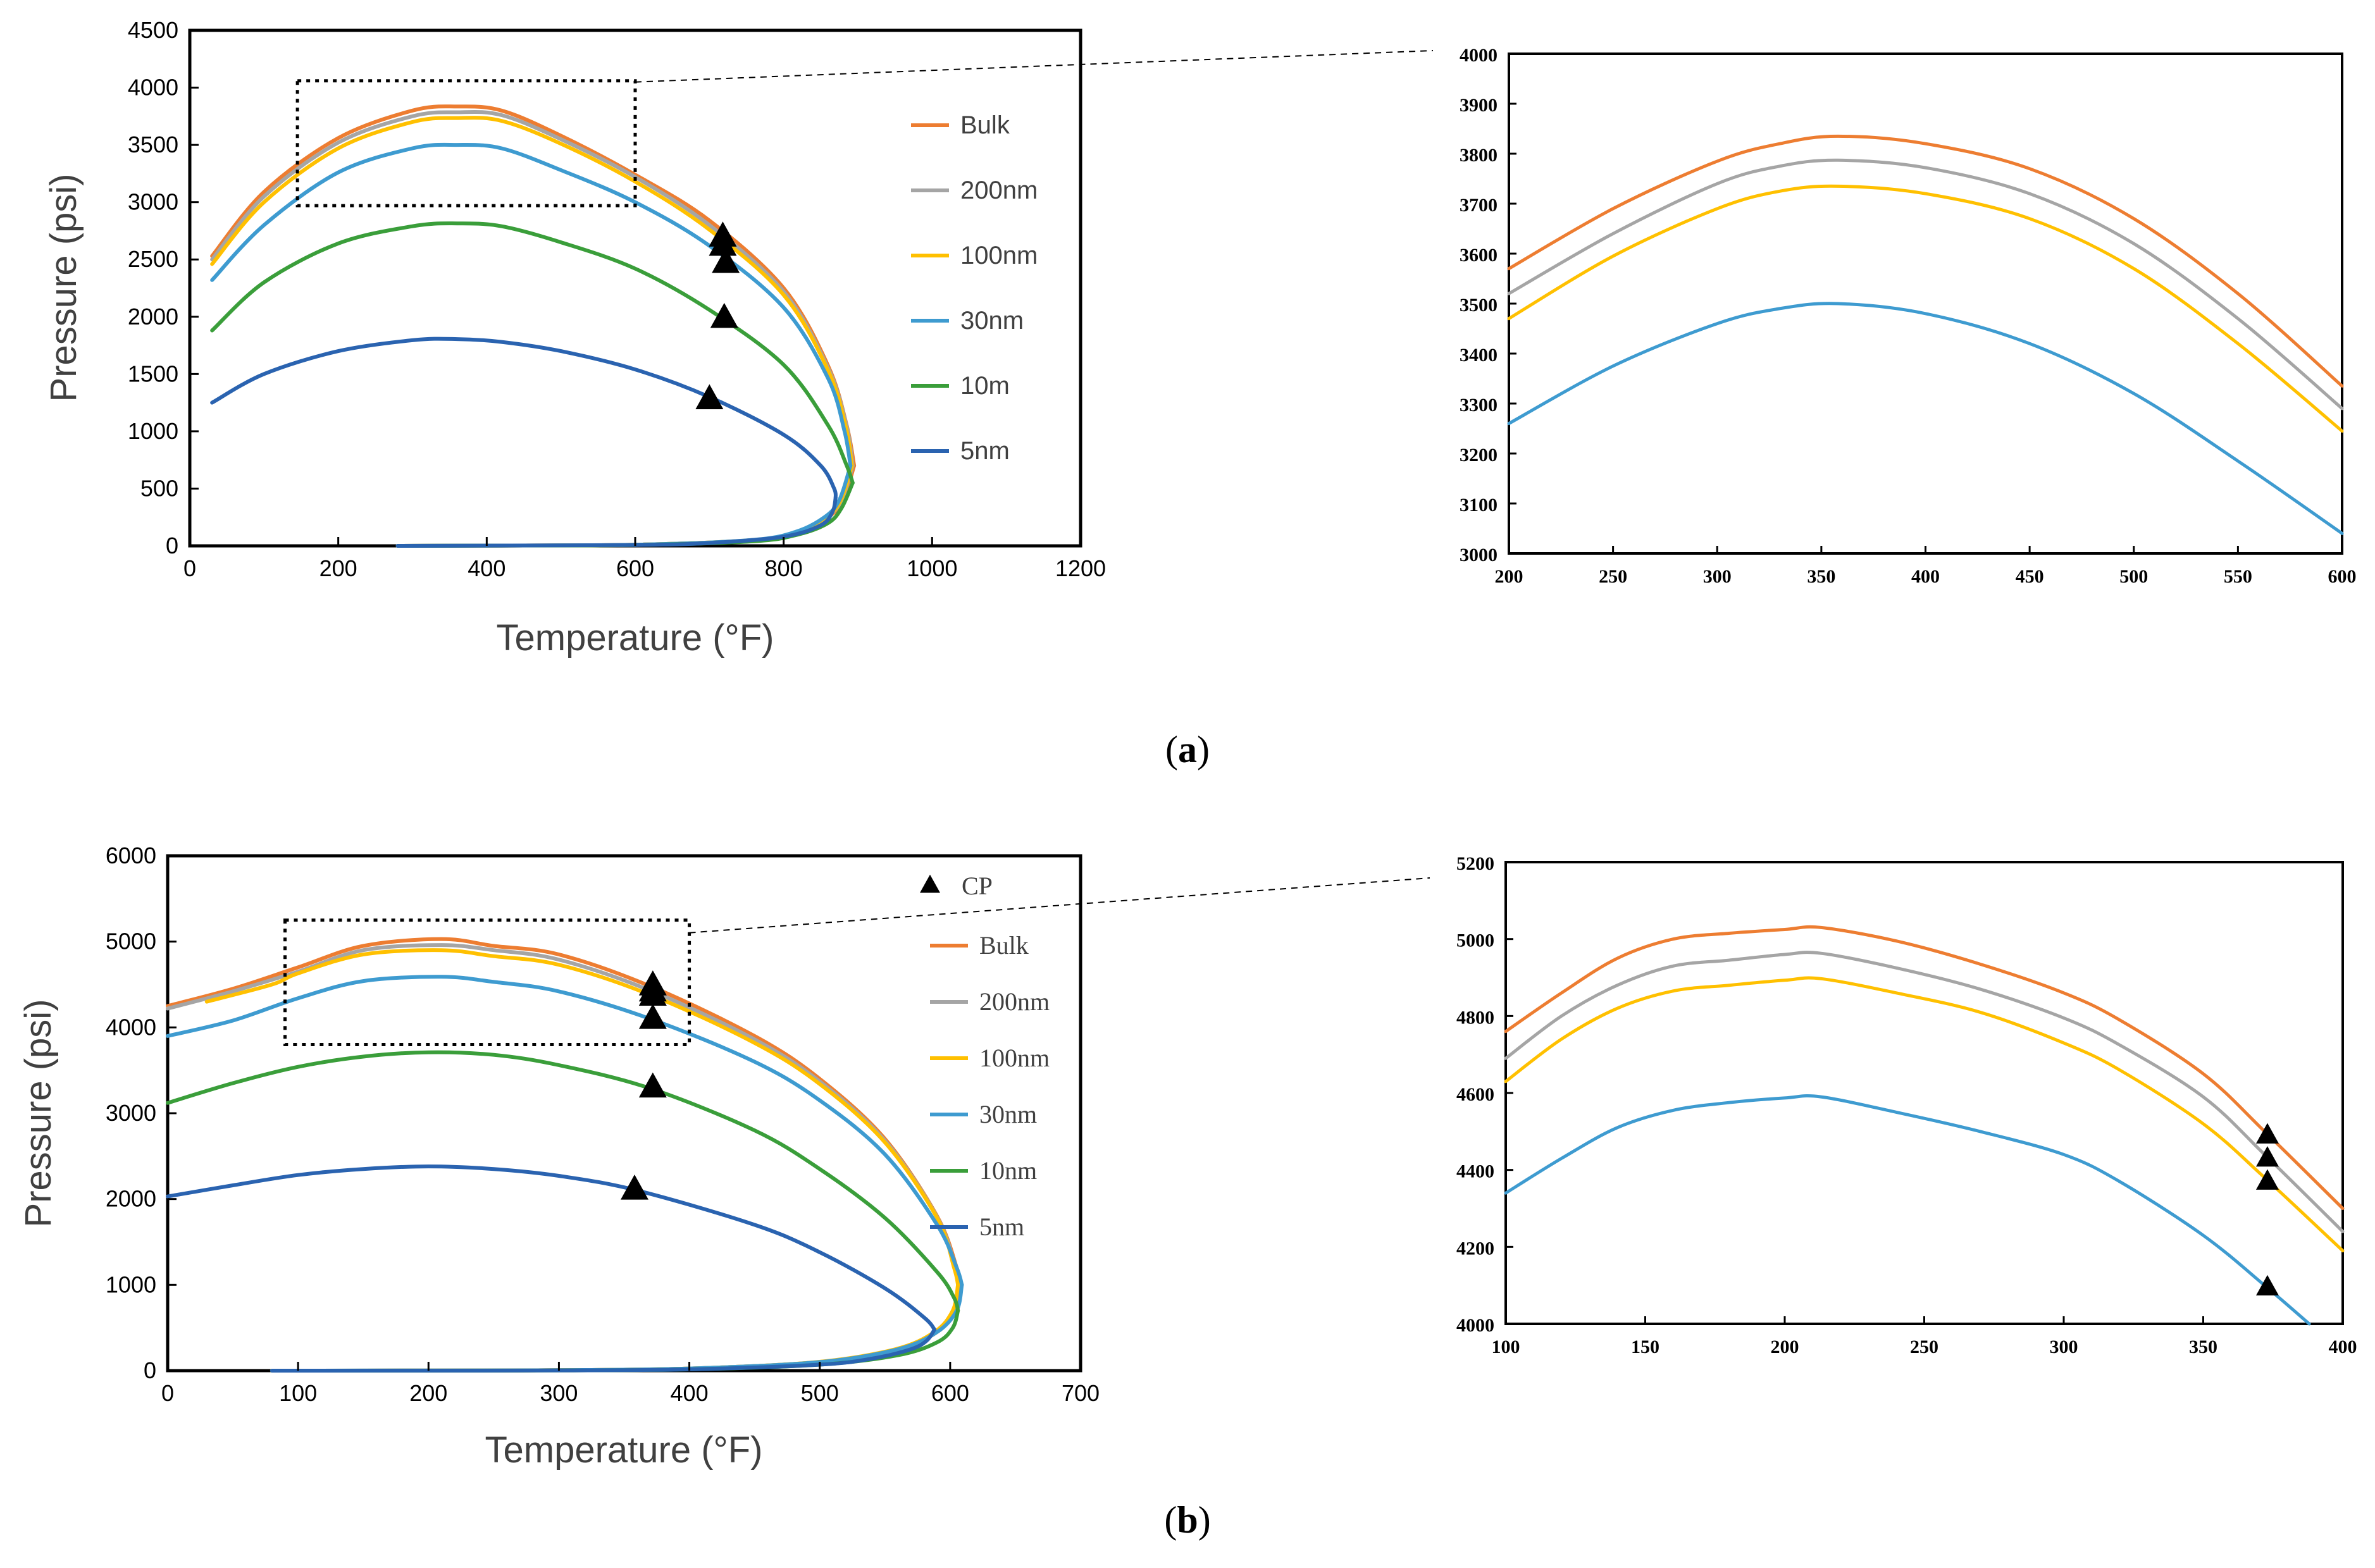 The image size is (2375, 1568). I want to click on y-tick-label-a-main-4: 2000, so click(153, 317).